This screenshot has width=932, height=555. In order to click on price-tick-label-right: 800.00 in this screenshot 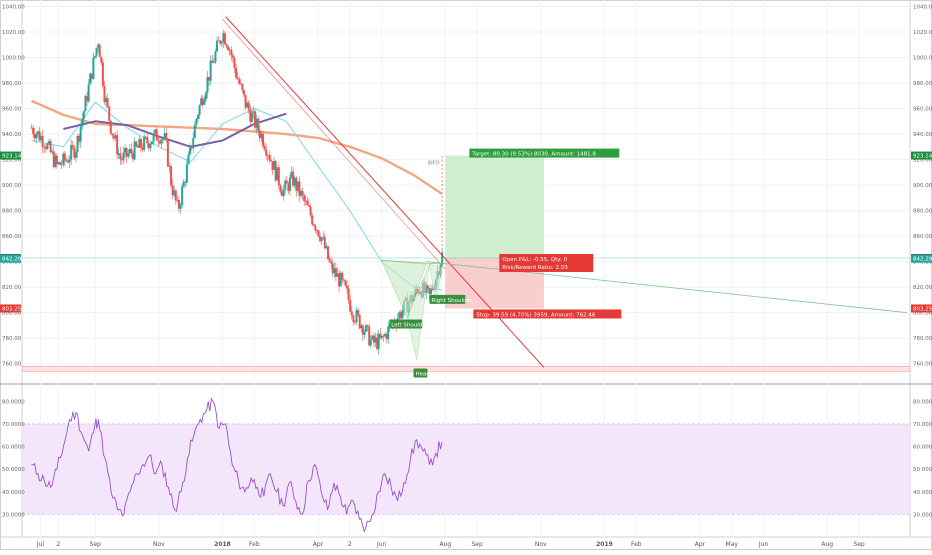, I will do `click(922, 314)`.